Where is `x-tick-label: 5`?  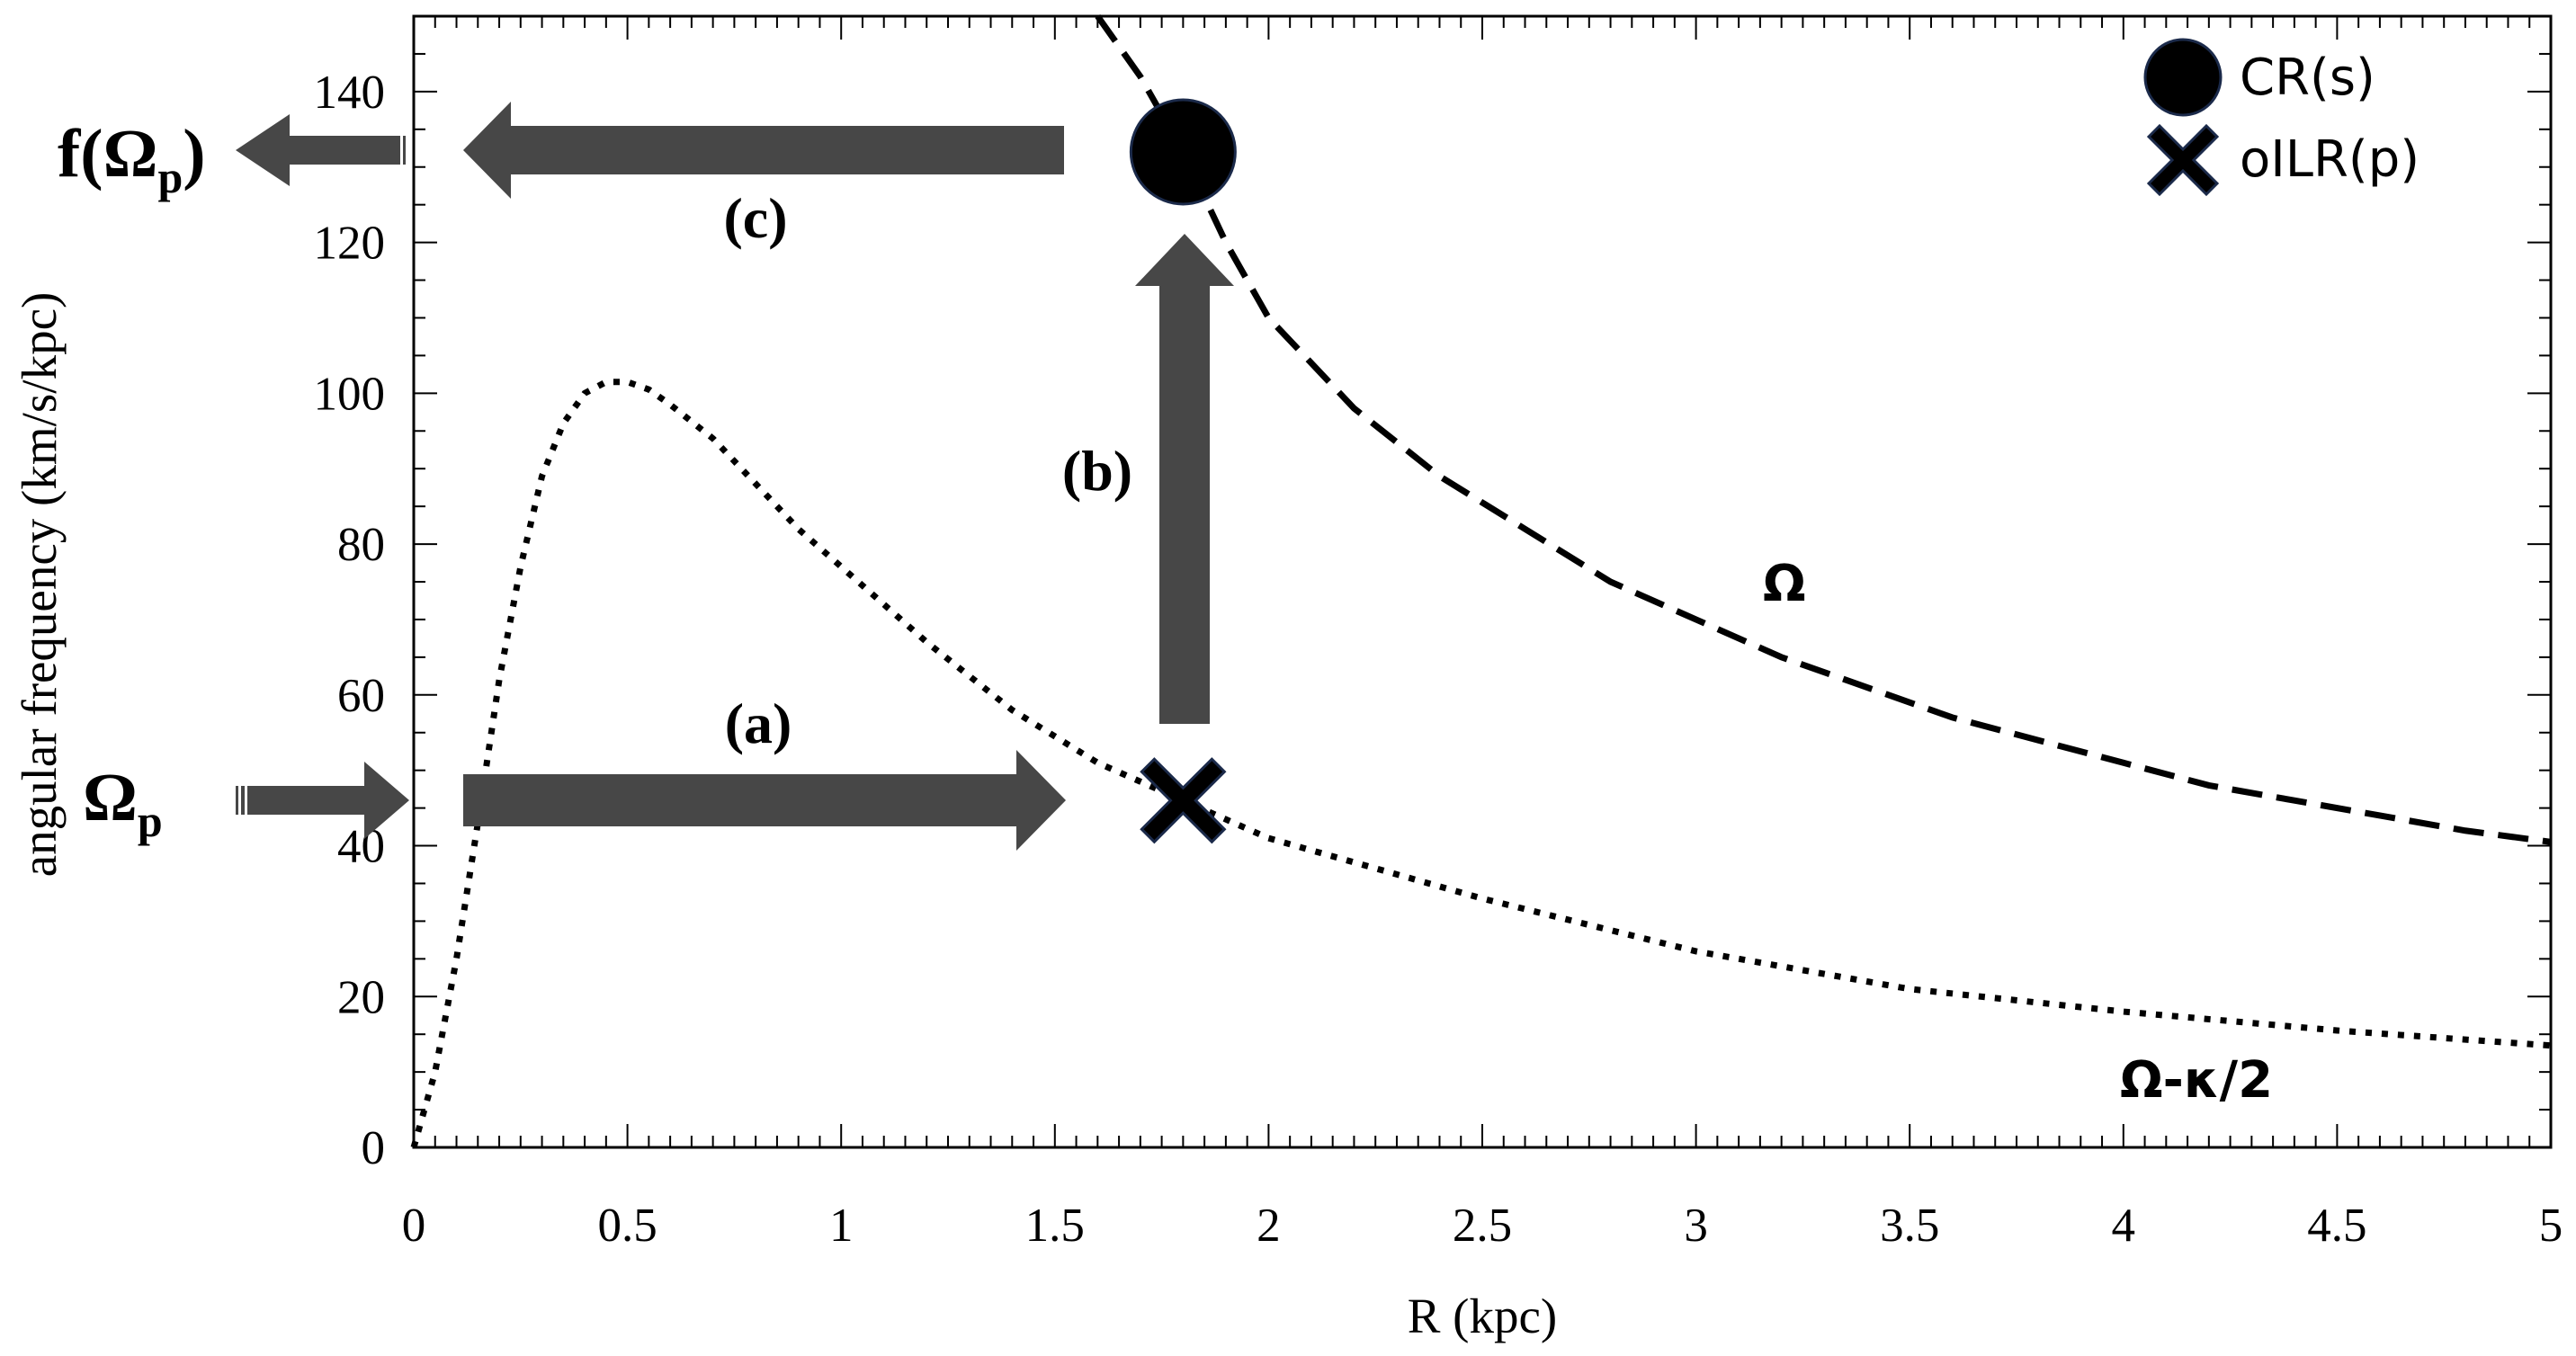 x-tick-label: 5 is located at coordinates (2551, 1226).